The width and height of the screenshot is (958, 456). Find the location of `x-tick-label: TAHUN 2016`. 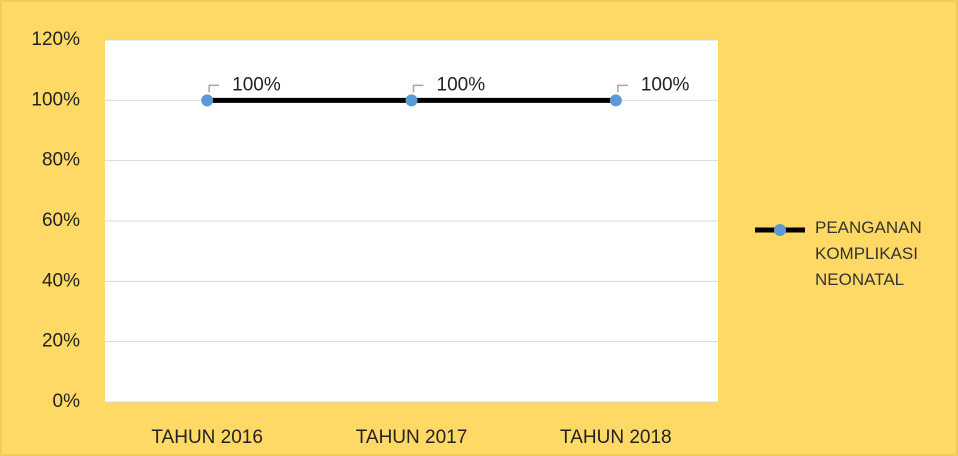

x-tick-label: TAHUN 2016 is located at coordinates (207, 437).